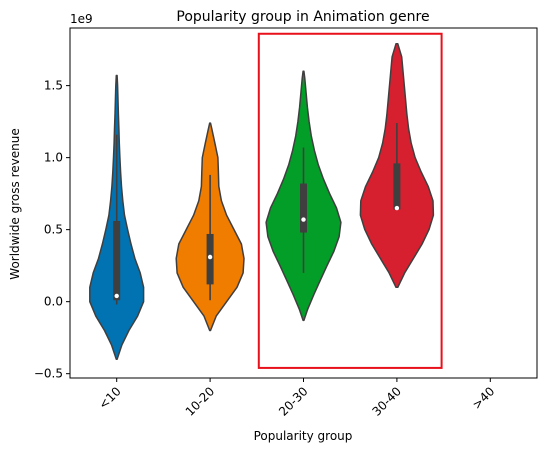  What do you see at coordinates (53, 158) in the screenshot?
I see `y-tick-label: 1.0` at bounding box center [53, 158].